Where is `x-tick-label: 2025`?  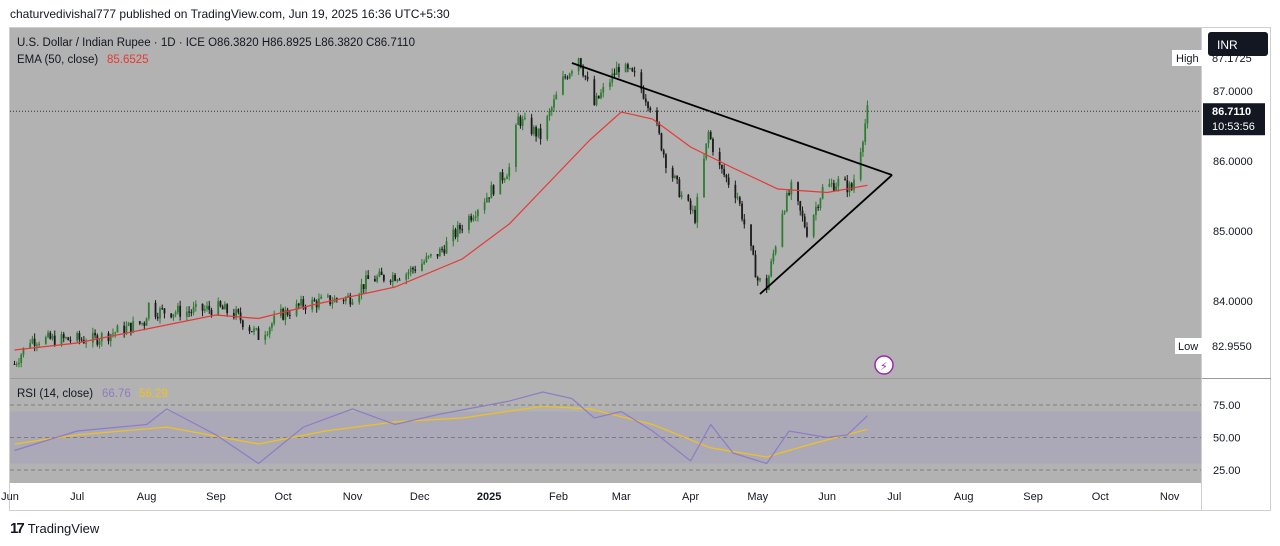
x-tick-label: 2025 is located at coordinates (489, 497).